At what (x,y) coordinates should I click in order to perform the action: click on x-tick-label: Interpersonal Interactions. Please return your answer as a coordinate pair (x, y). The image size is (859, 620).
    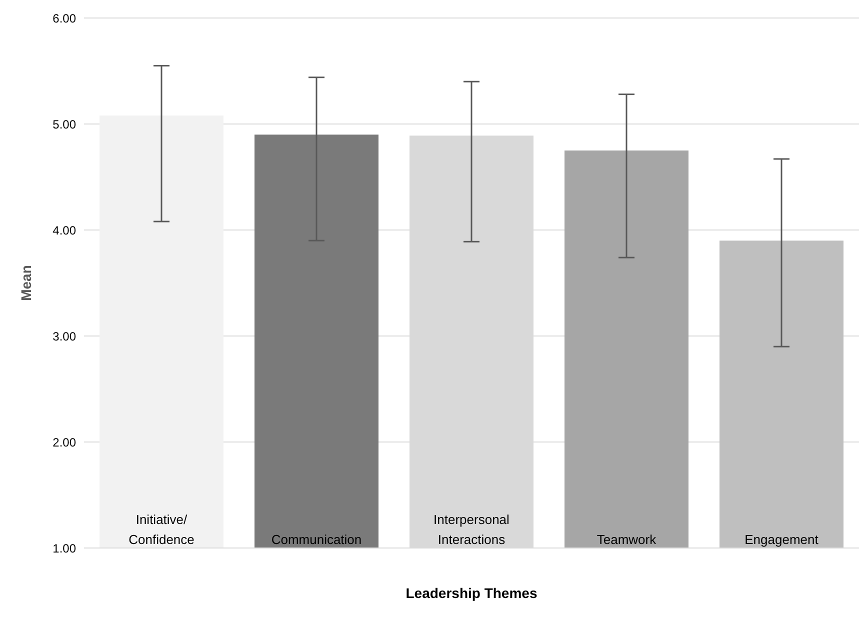
    Looking at the image, I should click on (472, 529).